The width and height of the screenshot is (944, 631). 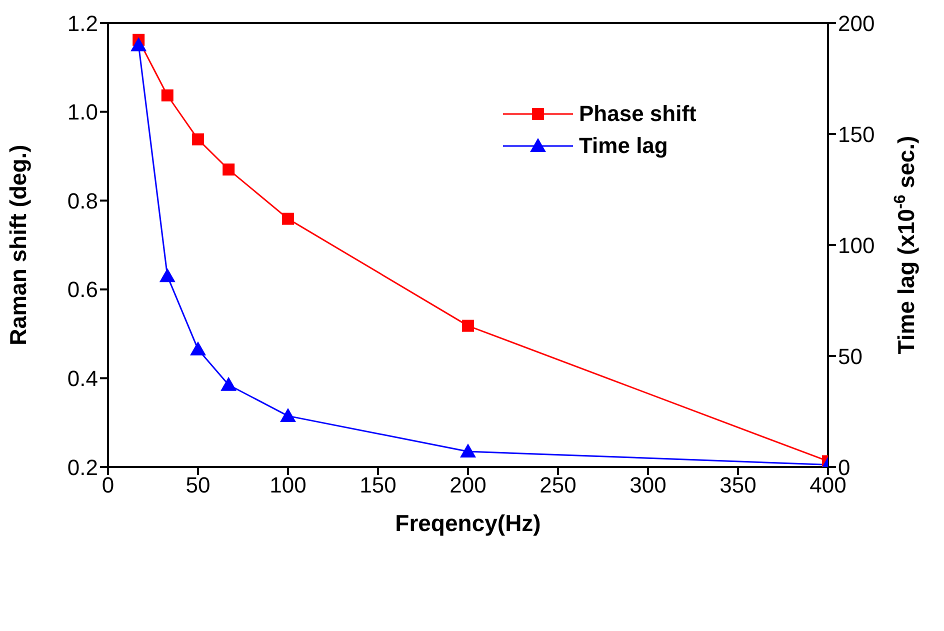 I want to click on x-tick-label: 150, so click(x=378, y=485).